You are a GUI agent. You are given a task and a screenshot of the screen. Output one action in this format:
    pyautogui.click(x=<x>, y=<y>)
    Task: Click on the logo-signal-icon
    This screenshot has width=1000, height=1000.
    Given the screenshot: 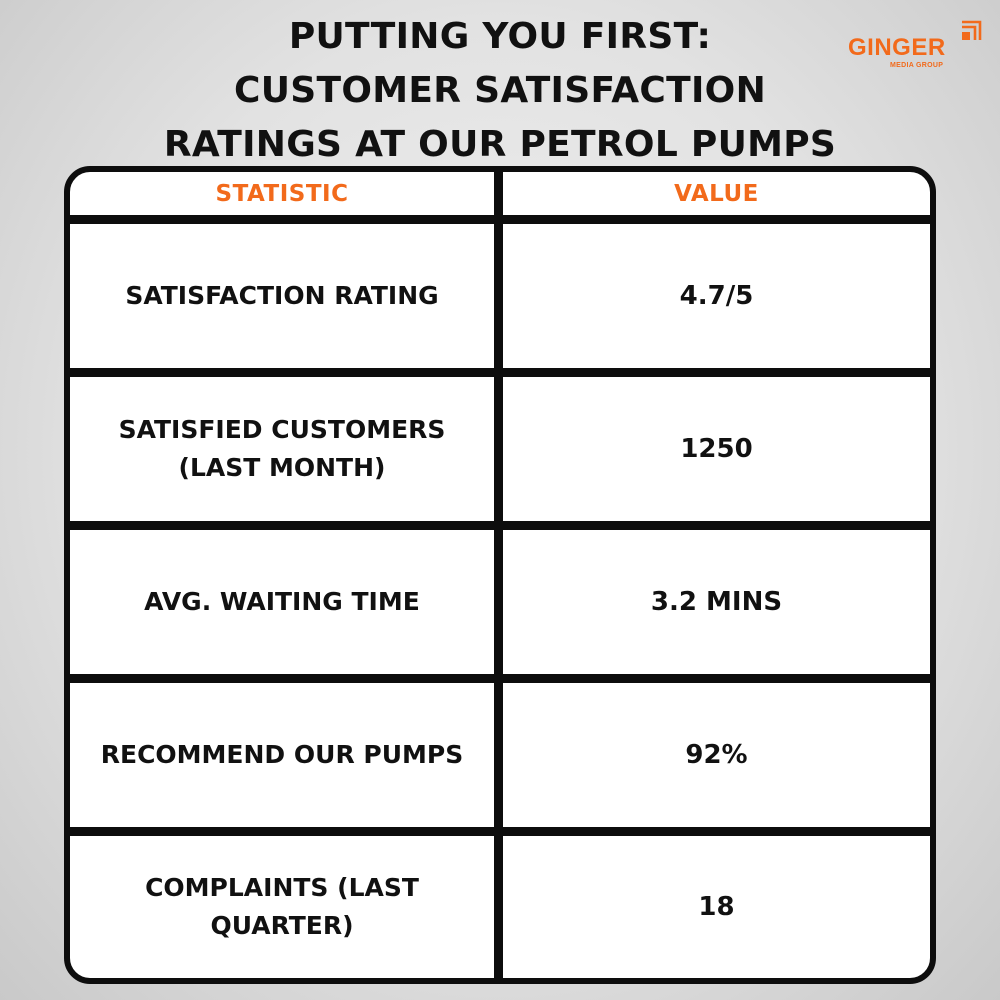 What is the action you would take?
    pyautogui.click(x=972, y=30)
    